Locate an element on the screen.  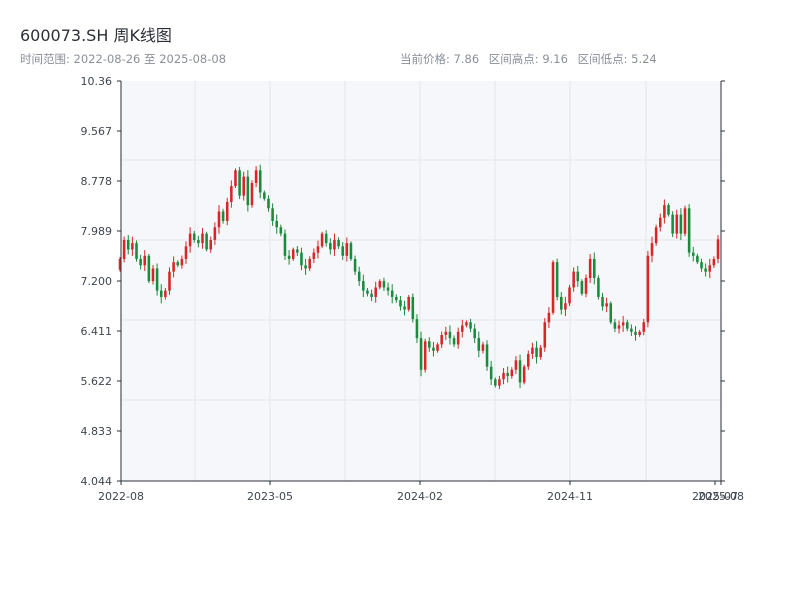
time-range-separator: 至 is located at coordinates (150, 59).